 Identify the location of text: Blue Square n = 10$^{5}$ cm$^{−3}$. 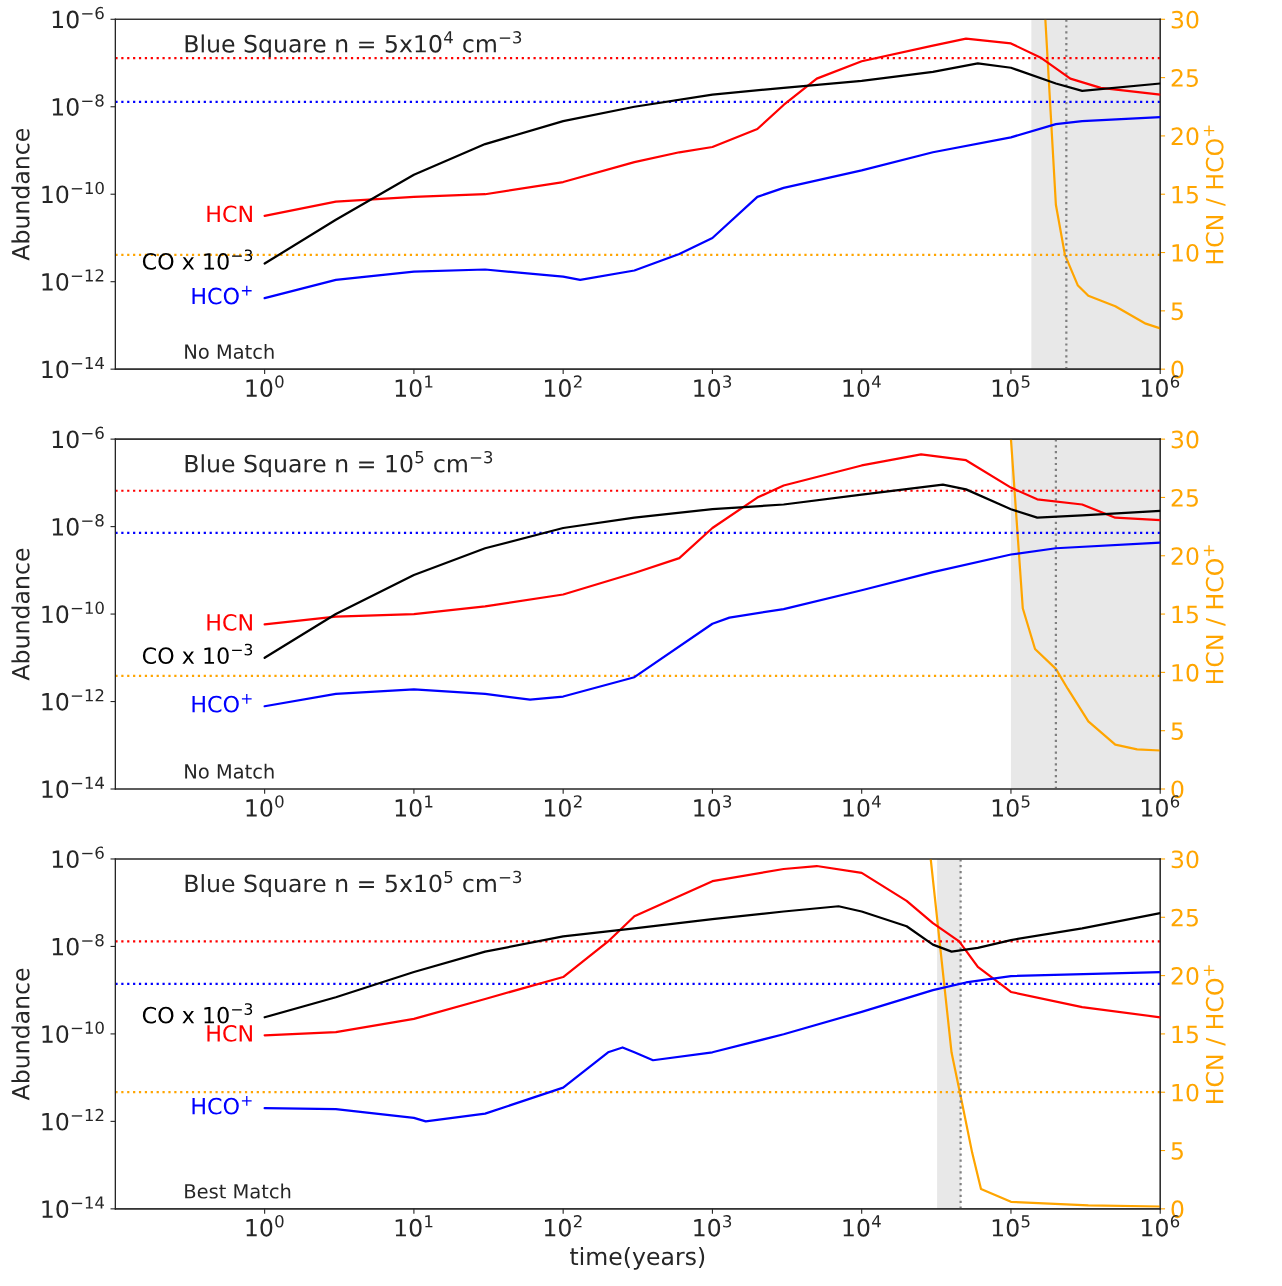
(339, 464).